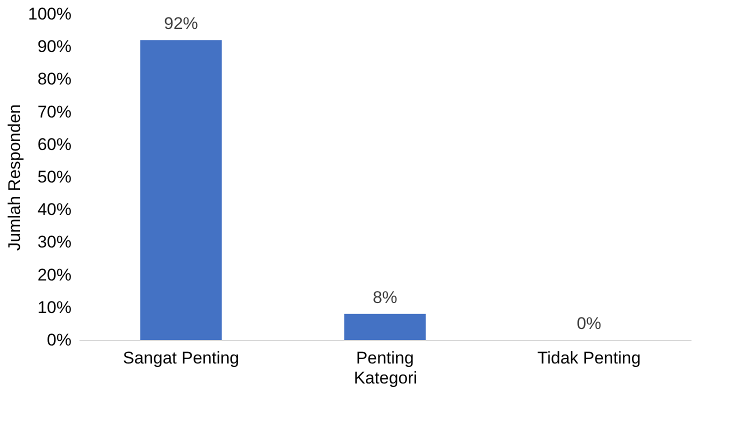 The height and width of the screenshot is (428, 740). I want to click on x-tick-label: Penting, so click(385, 358).